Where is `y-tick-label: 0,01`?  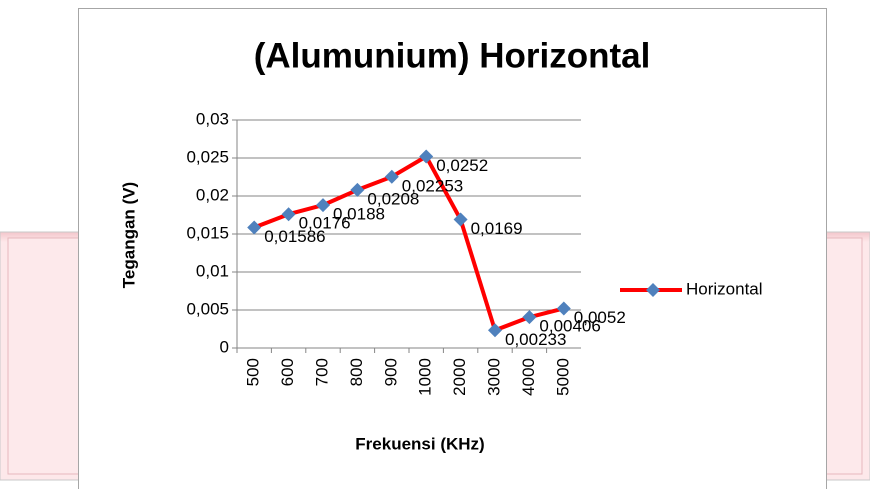
y-tick-label: 0,01 is located at coordinates (212, 270).